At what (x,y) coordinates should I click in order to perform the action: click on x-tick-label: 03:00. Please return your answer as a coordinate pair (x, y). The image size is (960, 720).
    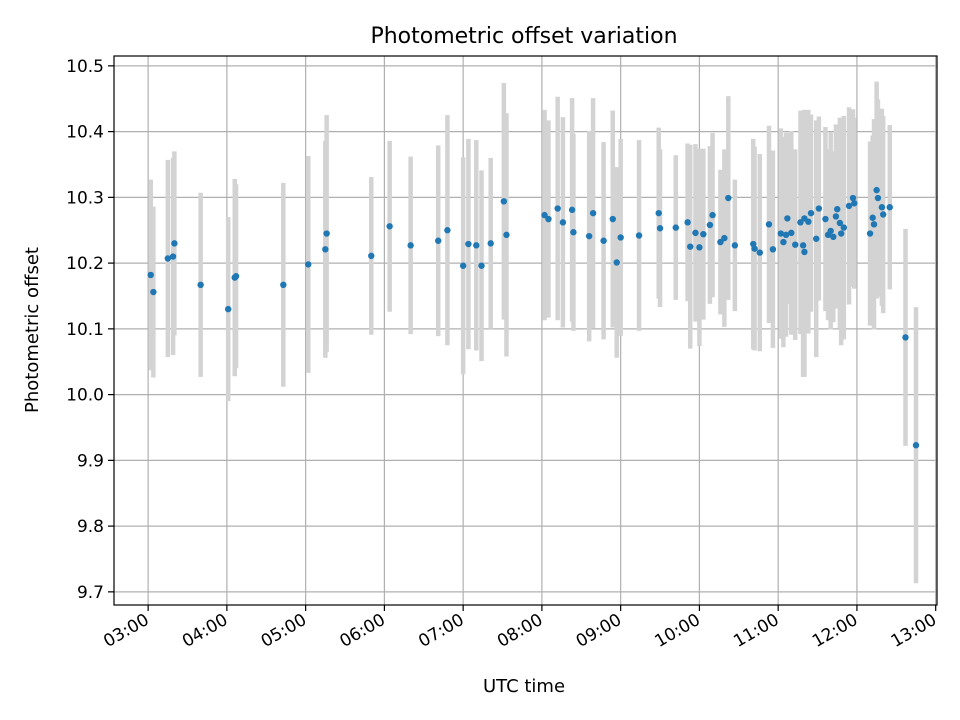
    Looking at the image, I should click on (126, 631).